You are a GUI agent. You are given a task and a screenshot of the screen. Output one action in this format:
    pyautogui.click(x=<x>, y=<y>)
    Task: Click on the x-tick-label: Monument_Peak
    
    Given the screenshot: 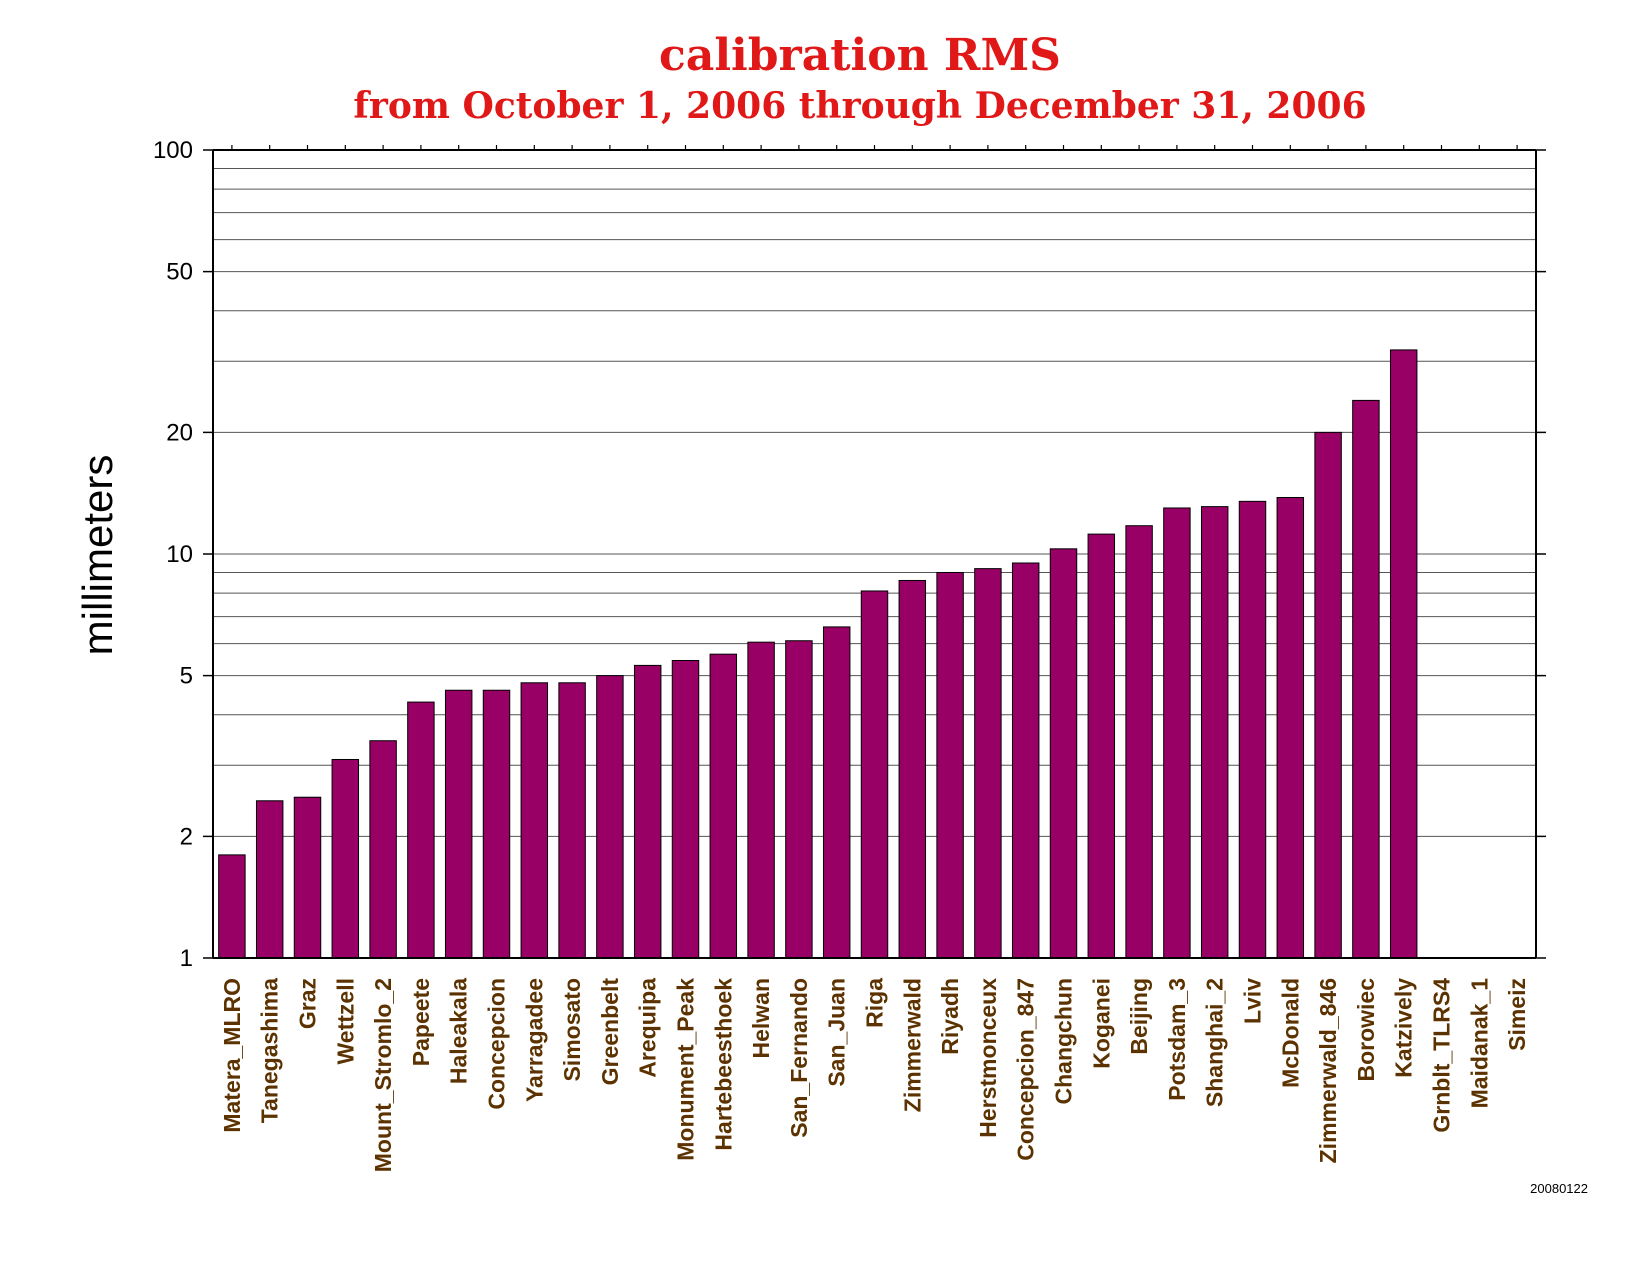 What is the action you would take?
    pyautogui.click(x=686, y=1069)
    